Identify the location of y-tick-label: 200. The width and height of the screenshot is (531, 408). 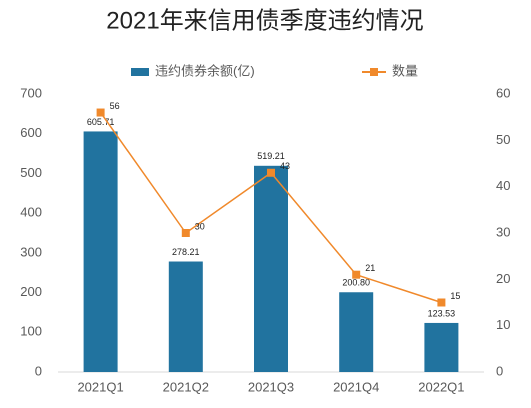
(31, 291).